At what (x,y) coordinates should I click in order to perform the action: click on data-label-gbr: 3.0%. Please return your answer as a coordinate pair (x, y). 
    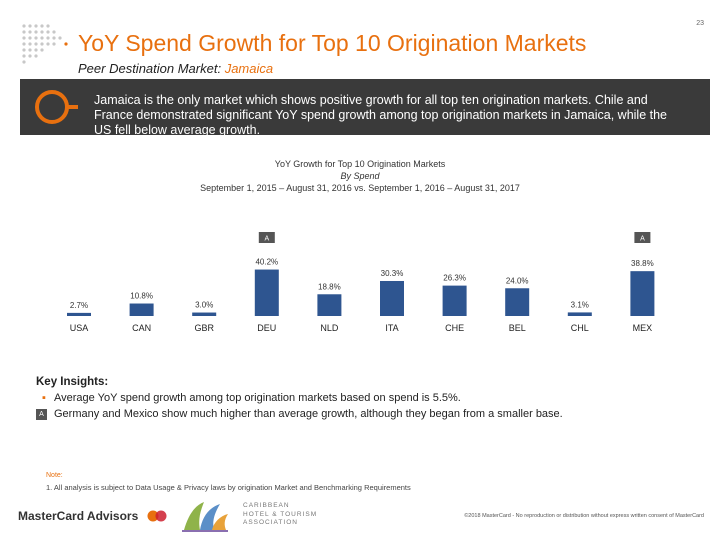
    Looking at the image, I should click on (204, 305).